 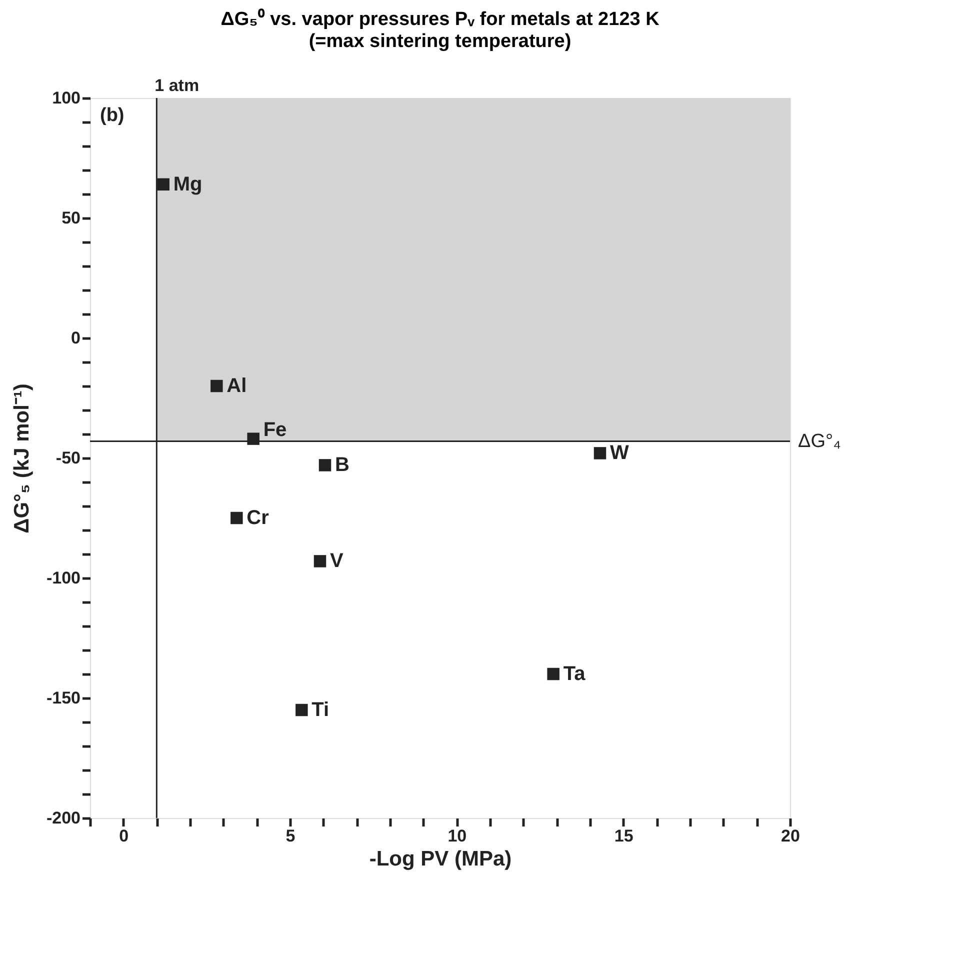 What do you see at coordinates (440, 41) in the screenshot?
I see `chart-subtitle: (=max sintering temperature)` at bounding box center [440, 41].